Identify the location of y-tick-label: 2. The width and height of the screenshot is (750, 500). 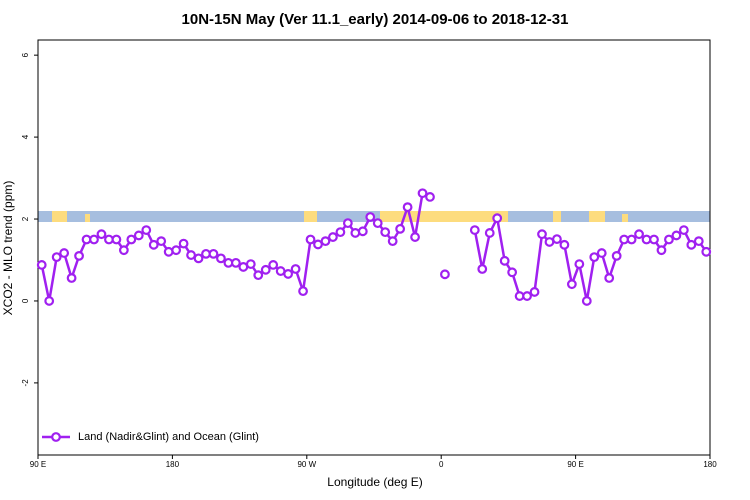
(25, 218).